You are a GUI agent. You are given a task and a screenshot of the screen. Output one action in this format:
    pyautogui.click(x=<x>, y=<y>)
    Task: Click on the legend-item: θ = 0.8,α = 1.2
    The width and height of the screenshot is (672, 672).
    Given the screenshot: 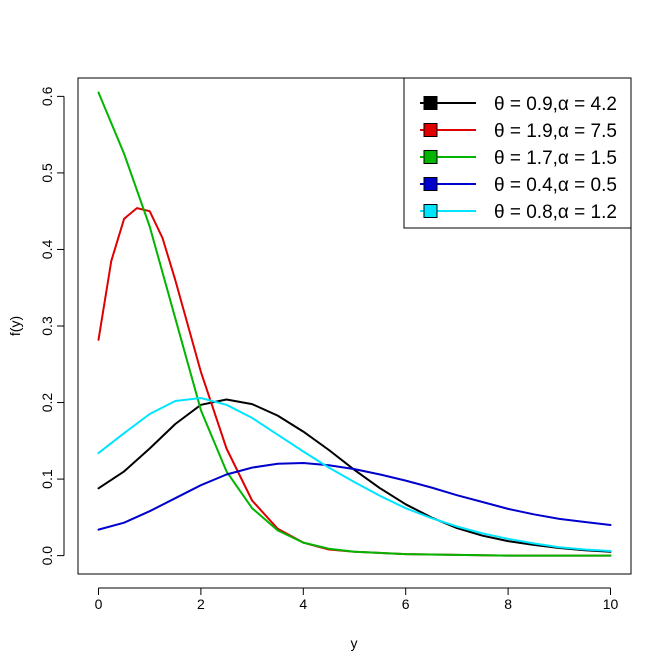 What is the action you would take?
    pyautogui.click(x=518, y=212)
    